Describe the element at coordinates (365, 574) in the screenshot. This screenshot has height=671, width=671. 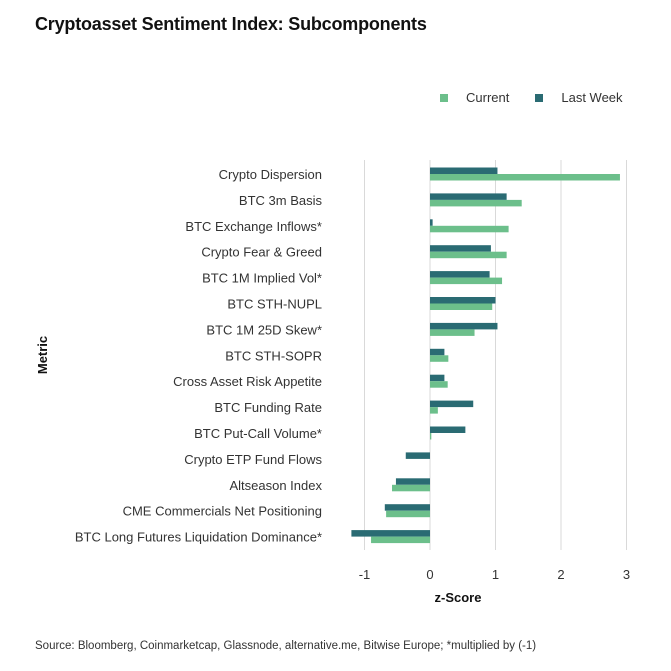
I see `x-tick-label: -1` at that location.